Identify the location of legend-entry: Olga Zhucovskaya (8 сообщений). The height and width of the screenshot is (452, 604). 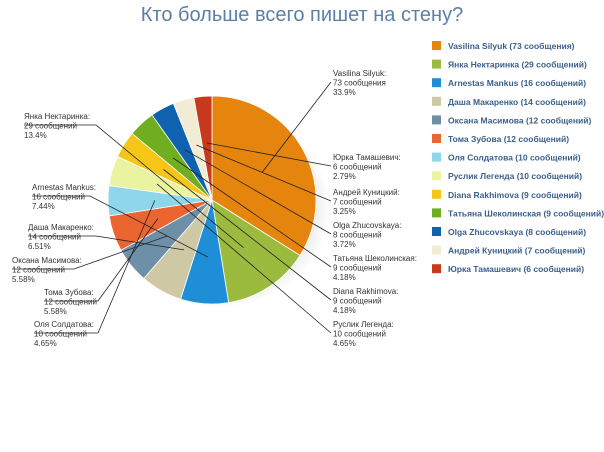
(517, 232).